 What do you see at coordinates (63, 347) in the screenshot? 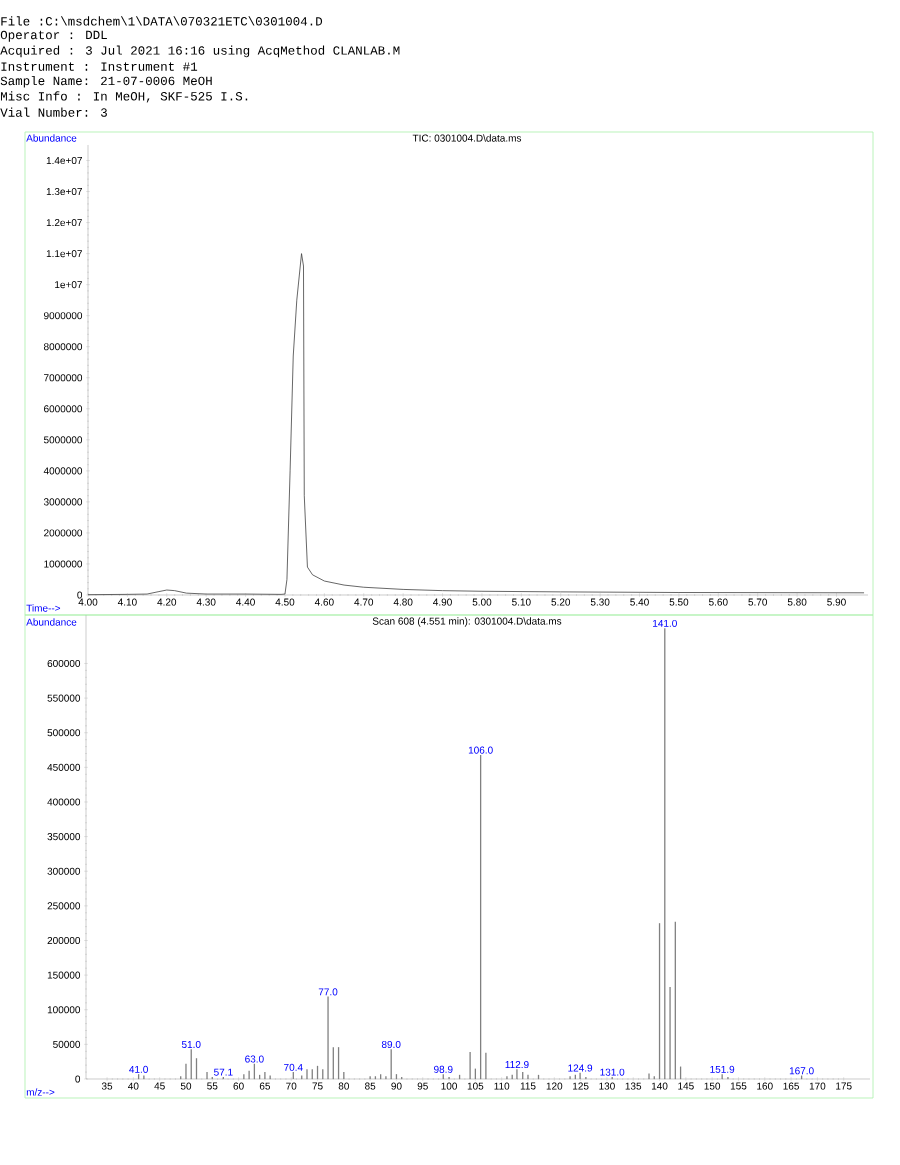
I see `y-tick-label: 8000000` at bounding box center [63, 347].